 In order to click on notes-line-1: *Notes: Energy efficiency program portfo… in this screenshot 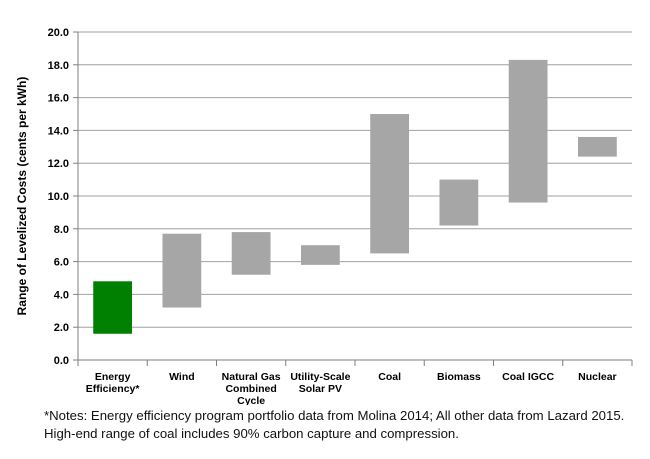, I will do `click(334, 415)`.